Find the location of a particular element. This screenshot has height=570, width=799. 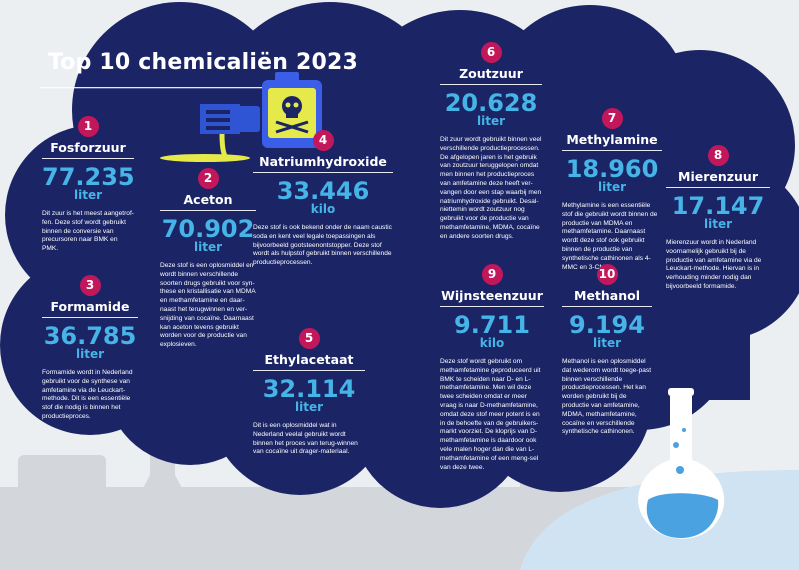

rank-badge: 1 is located at coordinates (88, 126).